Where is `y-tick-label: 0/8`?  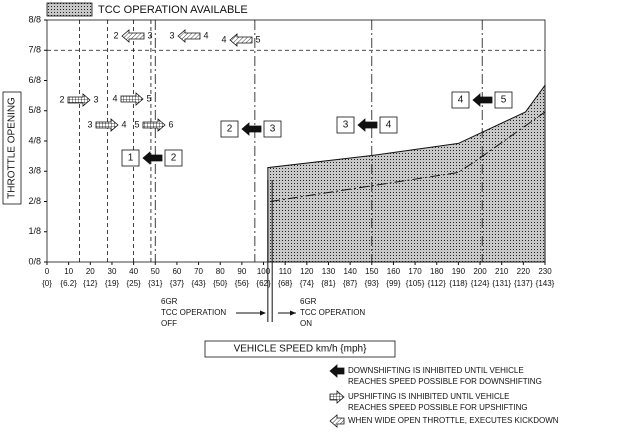
y-tick-label: 0/8 is located at coordinates (34, 261).